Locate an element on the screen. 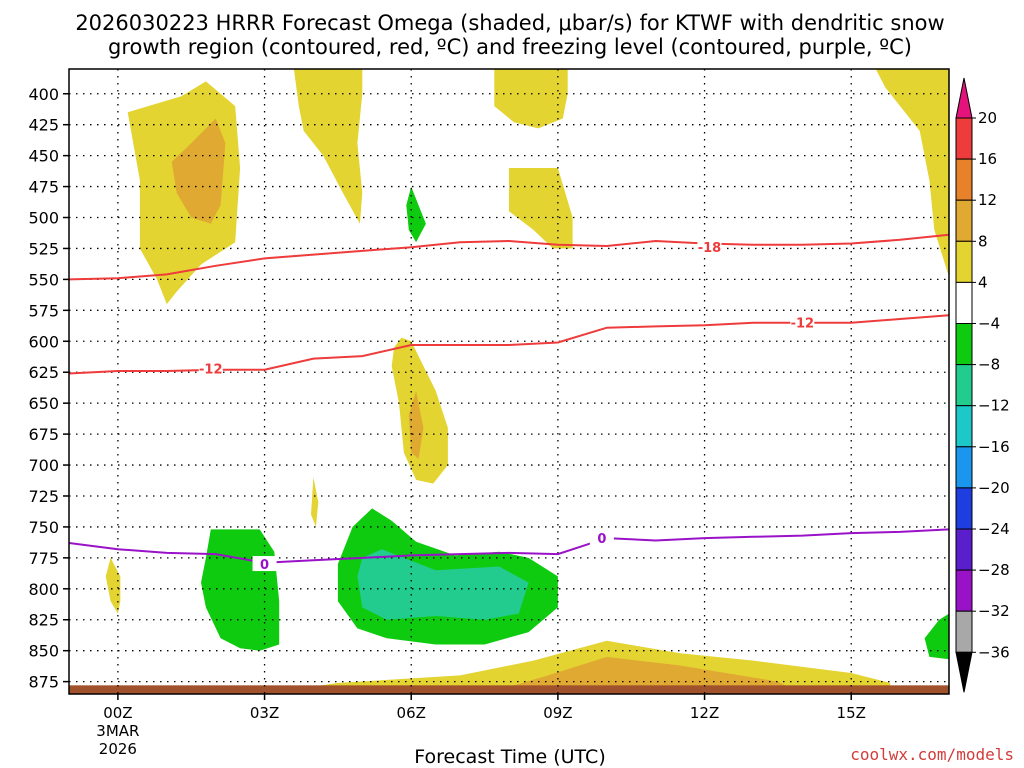 This screenshot has height=768, width=1024. colorbar-top-arrow is located at coordinates (964, 98).